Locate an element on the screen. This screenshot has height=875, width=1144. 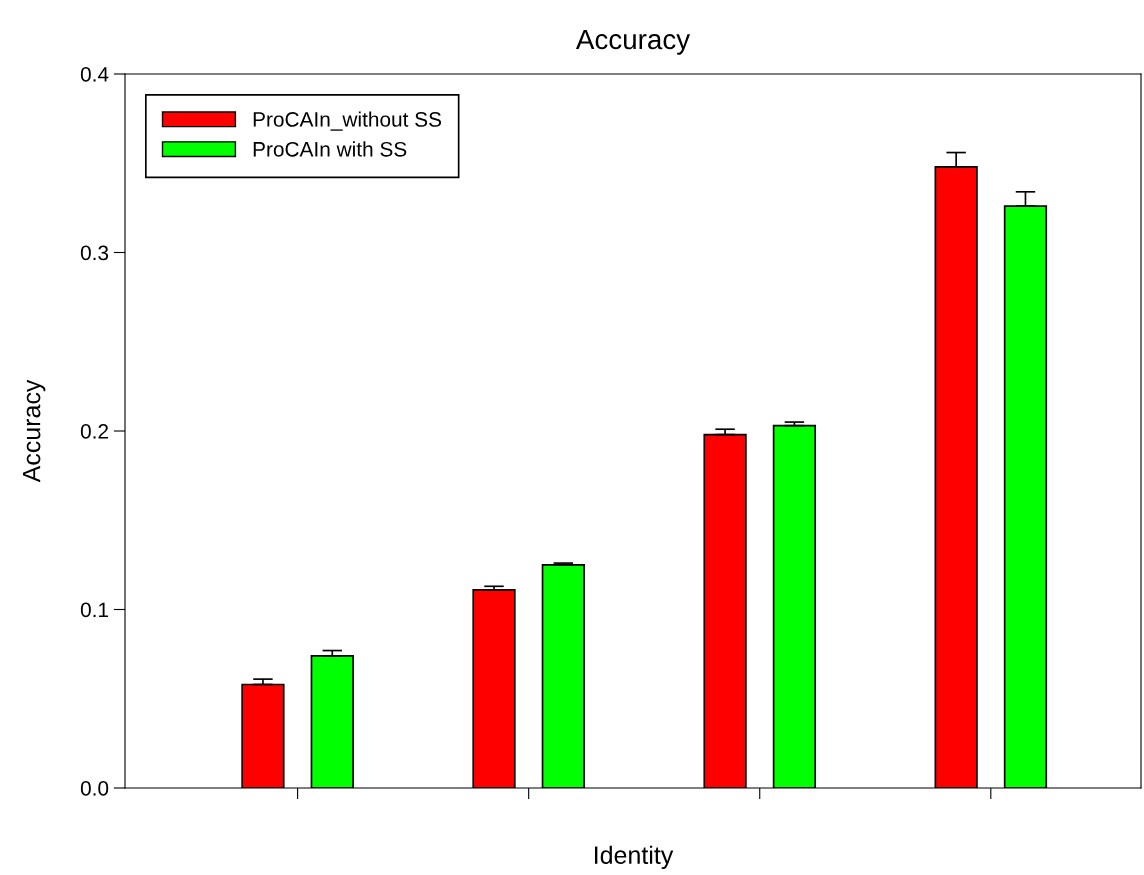
x-axis-title: Identity is located at coordinates (634, 857).